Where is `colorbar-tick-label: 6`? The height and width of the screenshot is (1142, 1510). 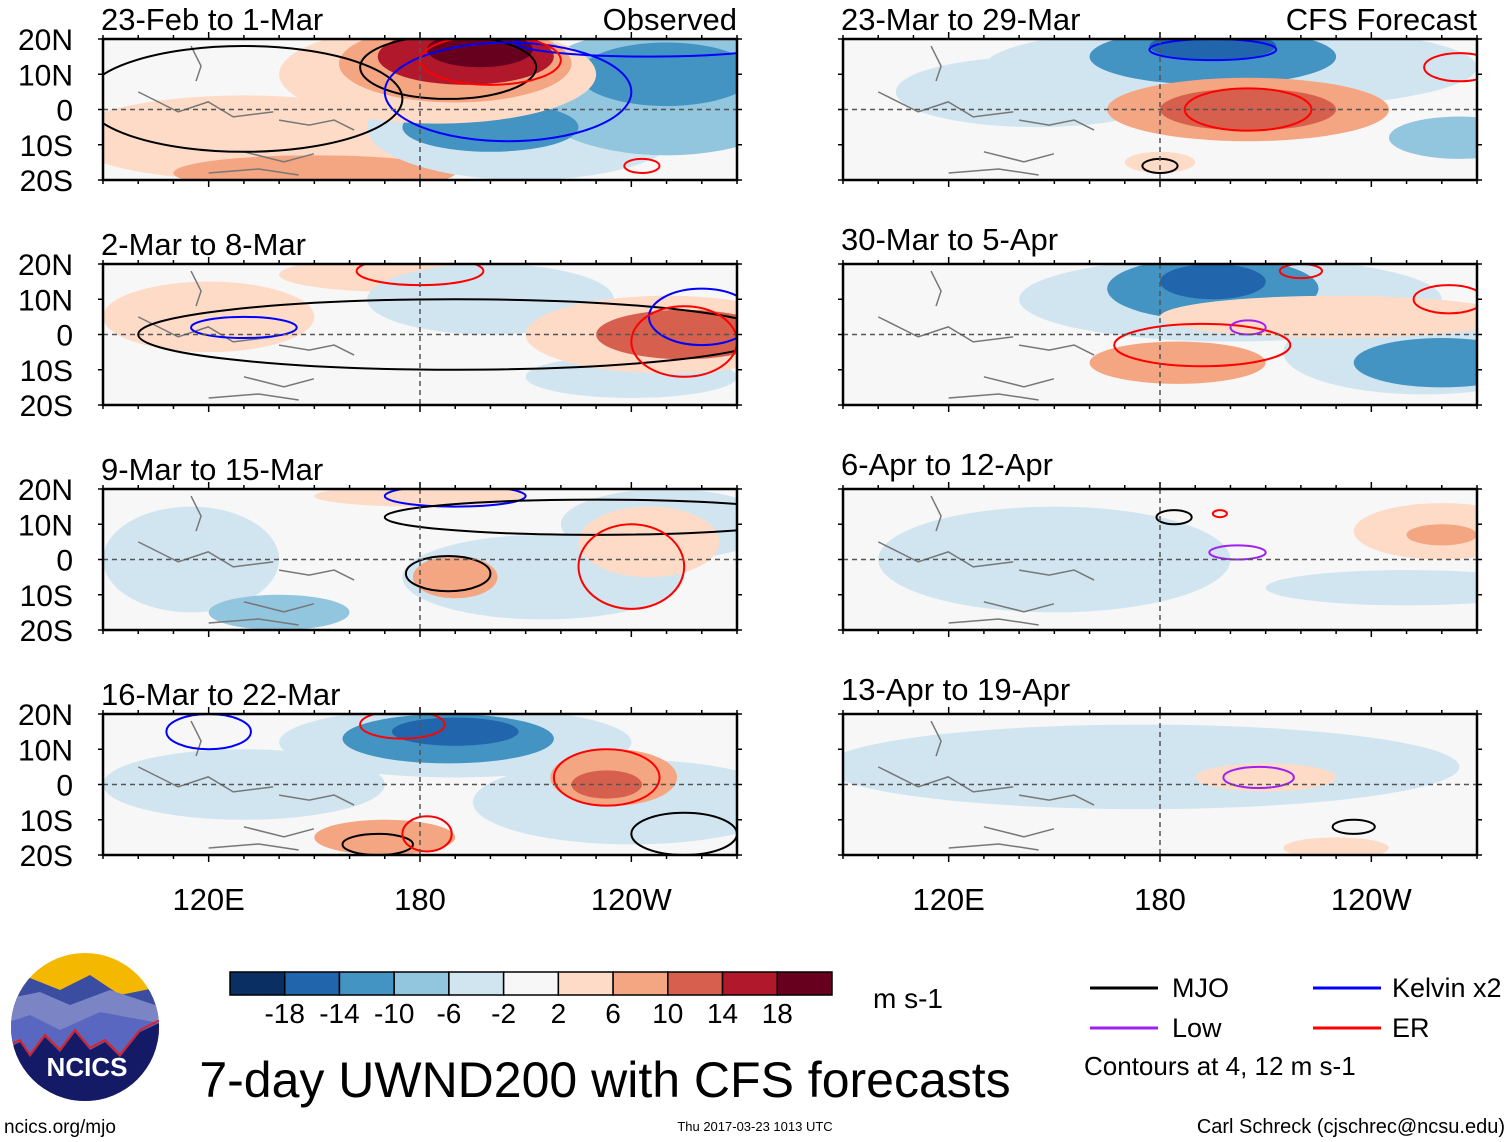
colorbar-tick-label: 6 is located at coordinates (613, 1013).